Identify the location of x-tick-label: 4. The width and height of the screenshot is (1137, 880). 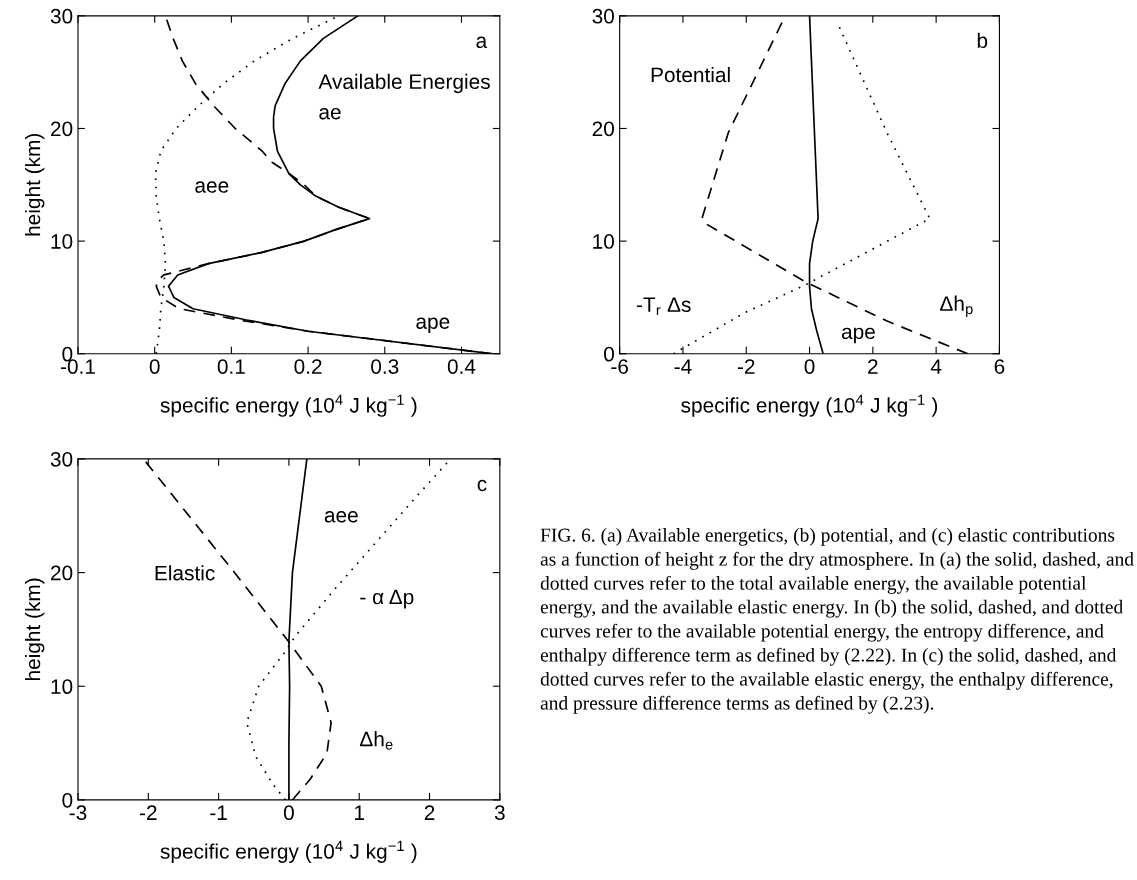
(936, 366).